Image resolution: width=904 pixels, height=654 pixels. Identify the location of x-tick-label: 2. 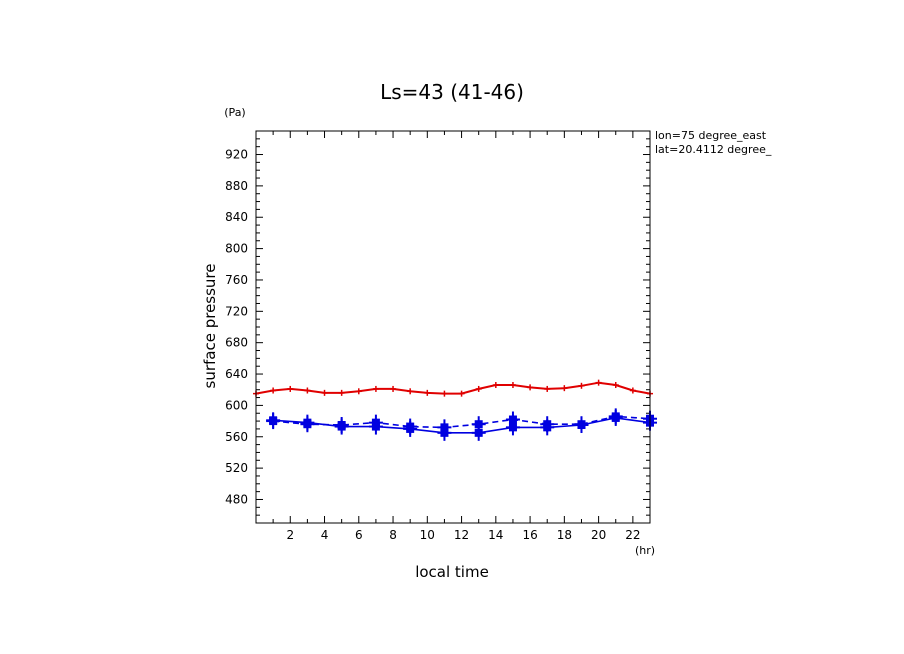
(290, 535).